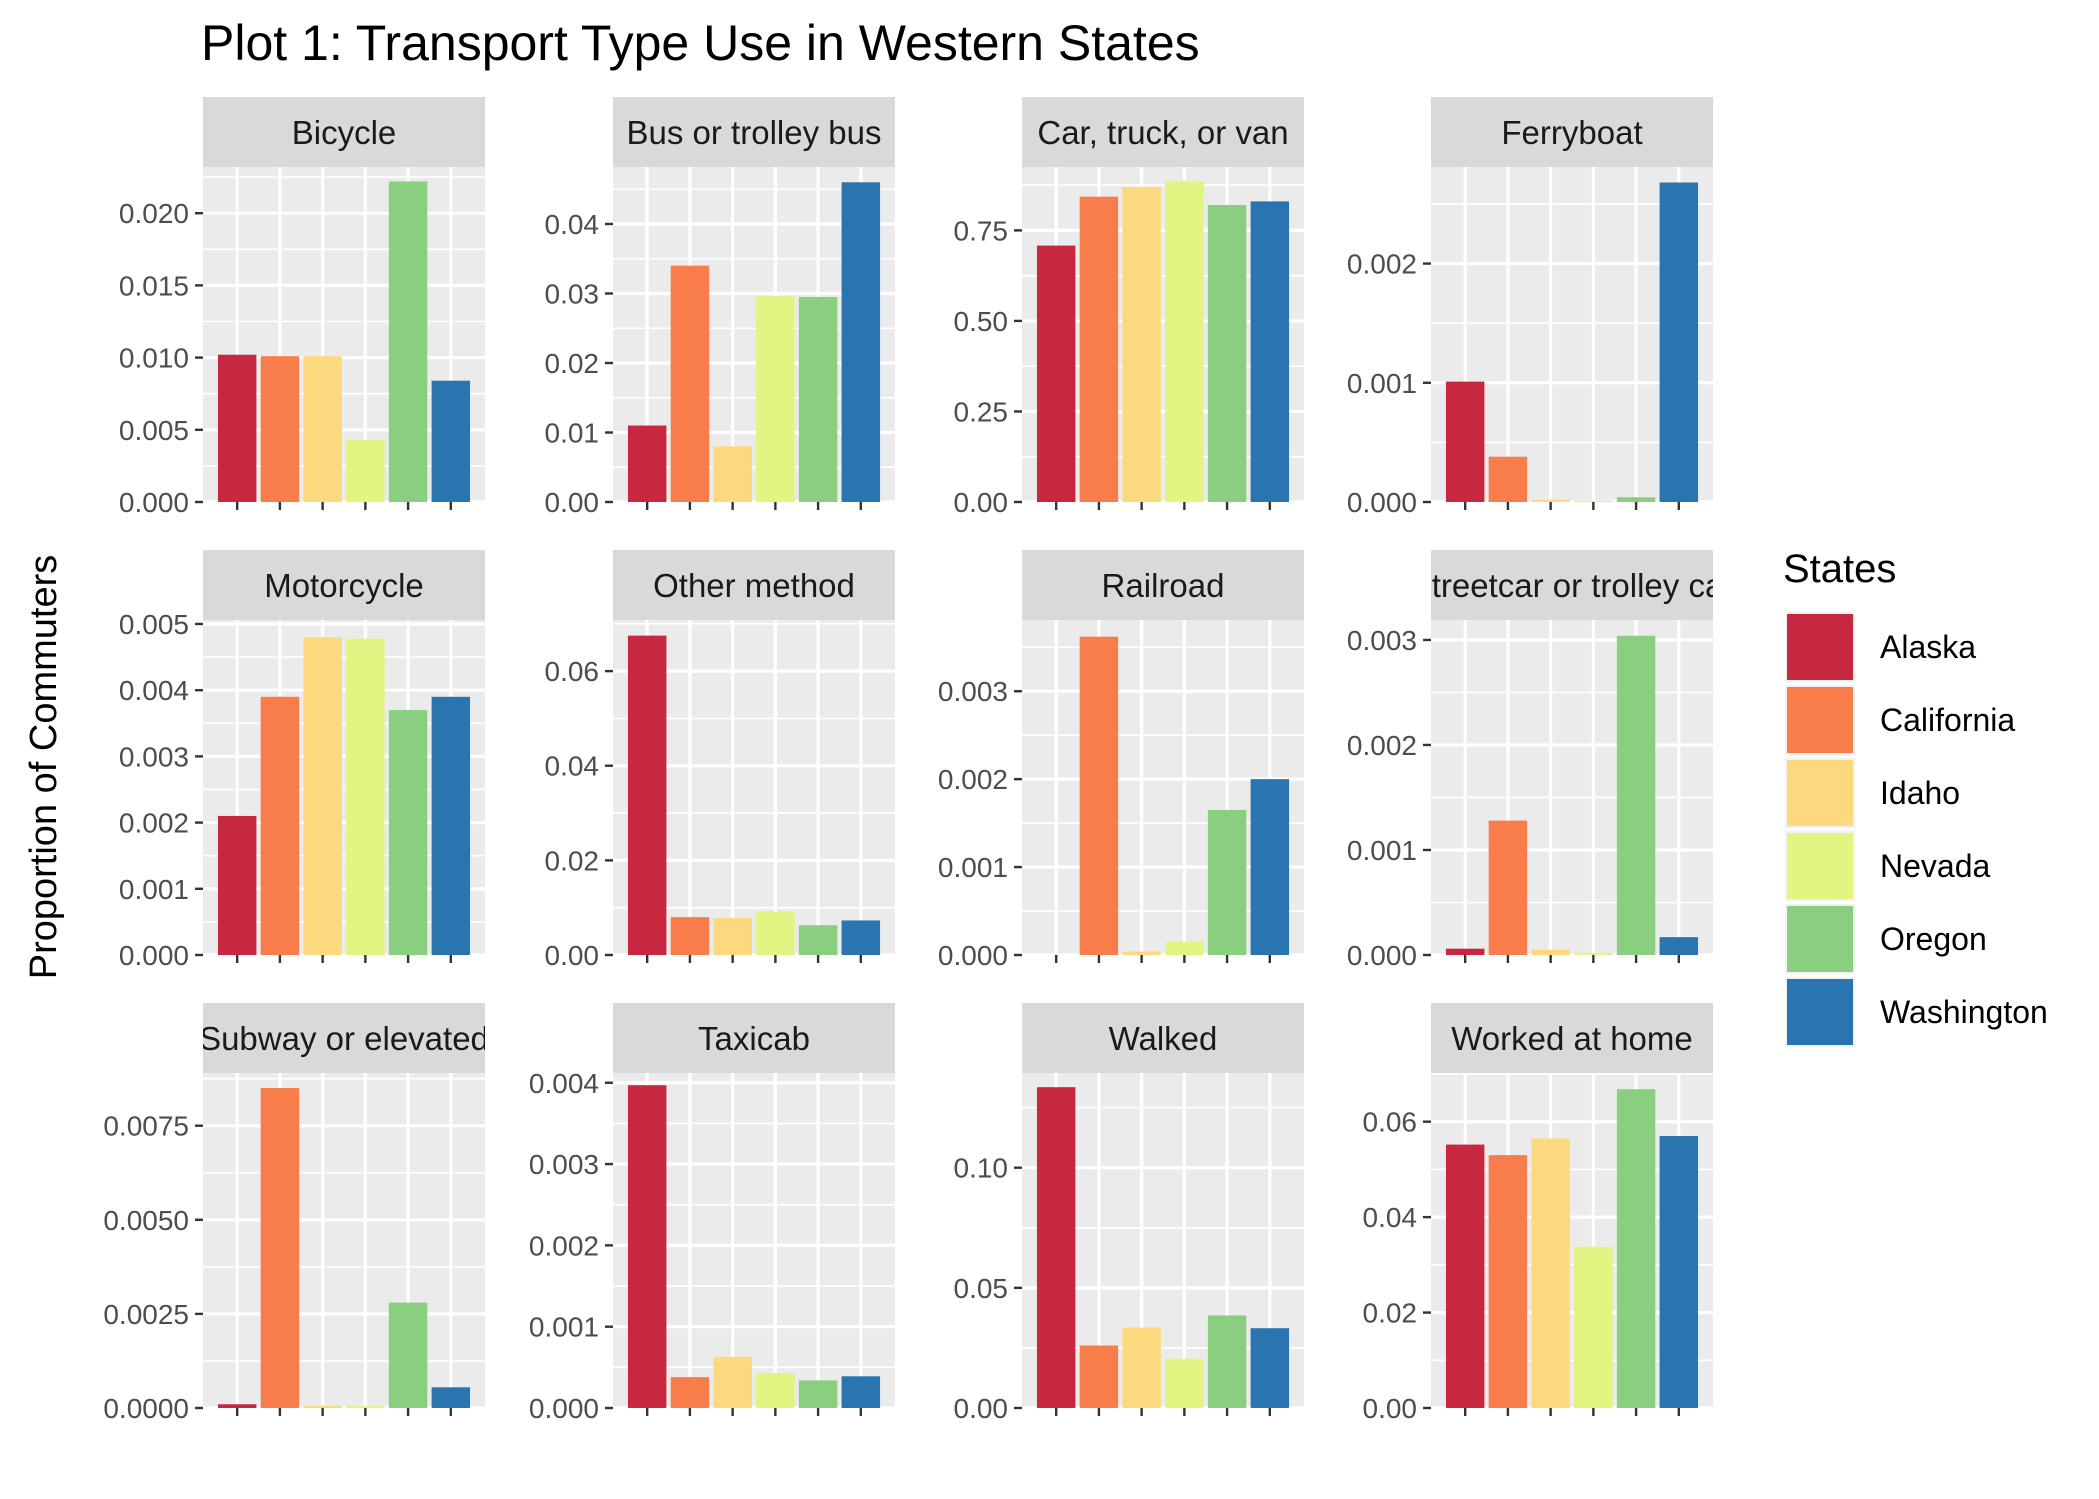 The width and height of the screenshot is (2099, 1499). What do you see at coordinates (1679, 342) in the screenshot?
I see `bar-ferryboat-washington` at bounding box center [1679, 342].